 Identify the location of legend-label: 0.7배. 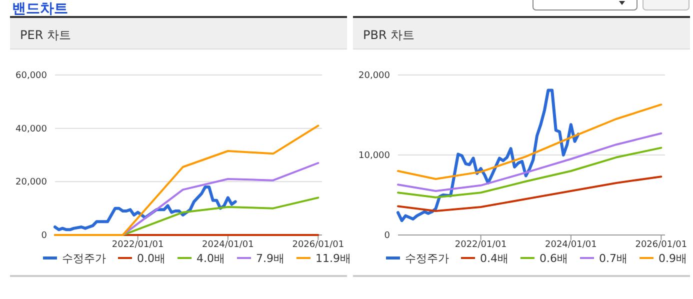
(613, 258).